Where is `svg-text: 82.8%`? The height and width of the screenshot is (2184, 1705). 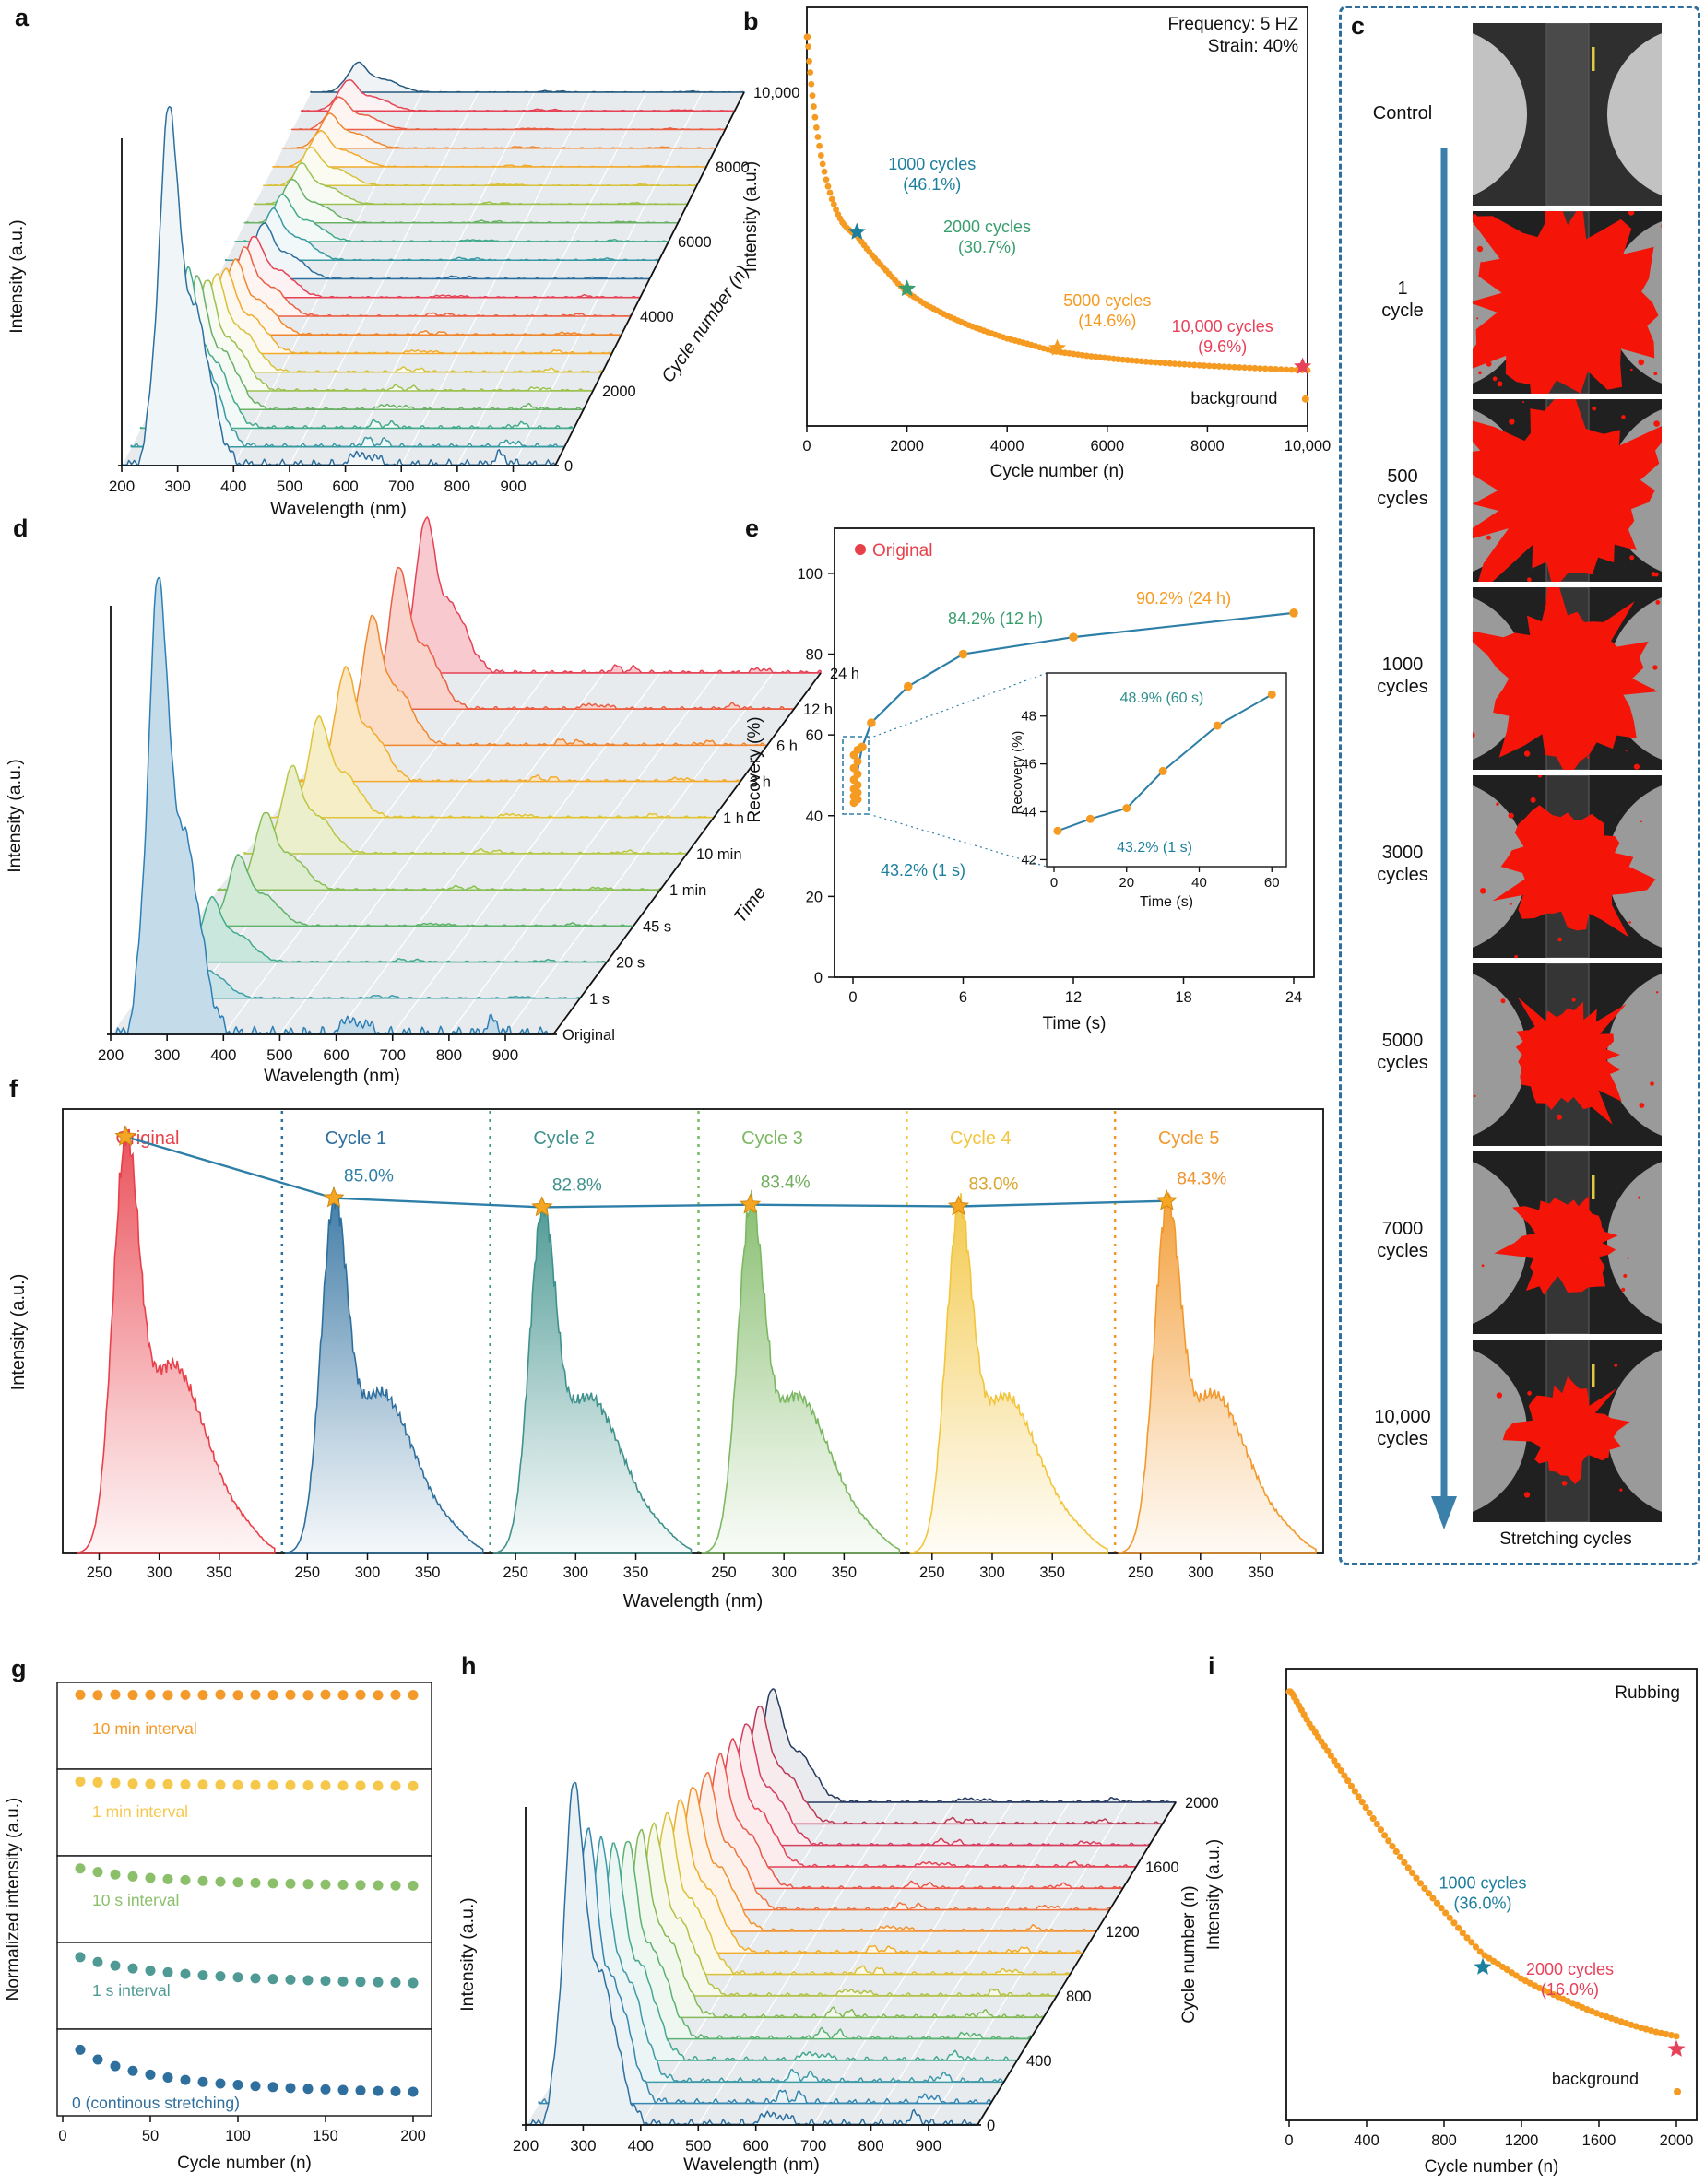
svg-text: 82.8% is located at coordinates (577, 1185).